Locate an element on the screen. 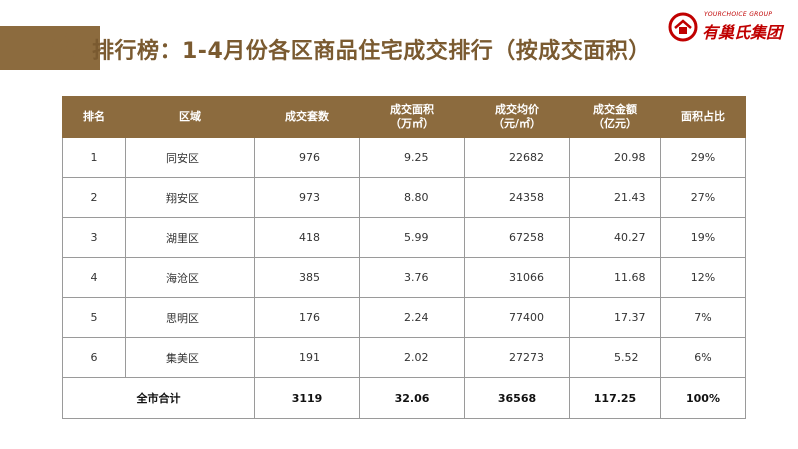  header-price-label: 成交均价 is located at coordinates (517, 109).